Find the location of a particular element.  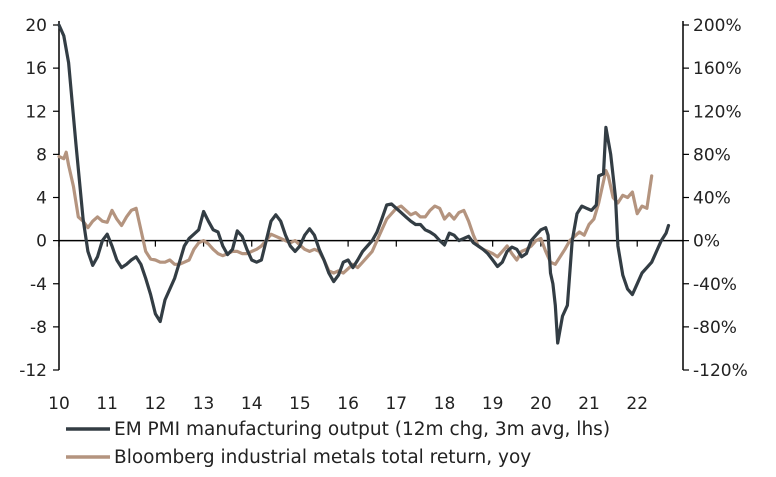

x-tick-label: 11 is located at coordinates (107, 404).